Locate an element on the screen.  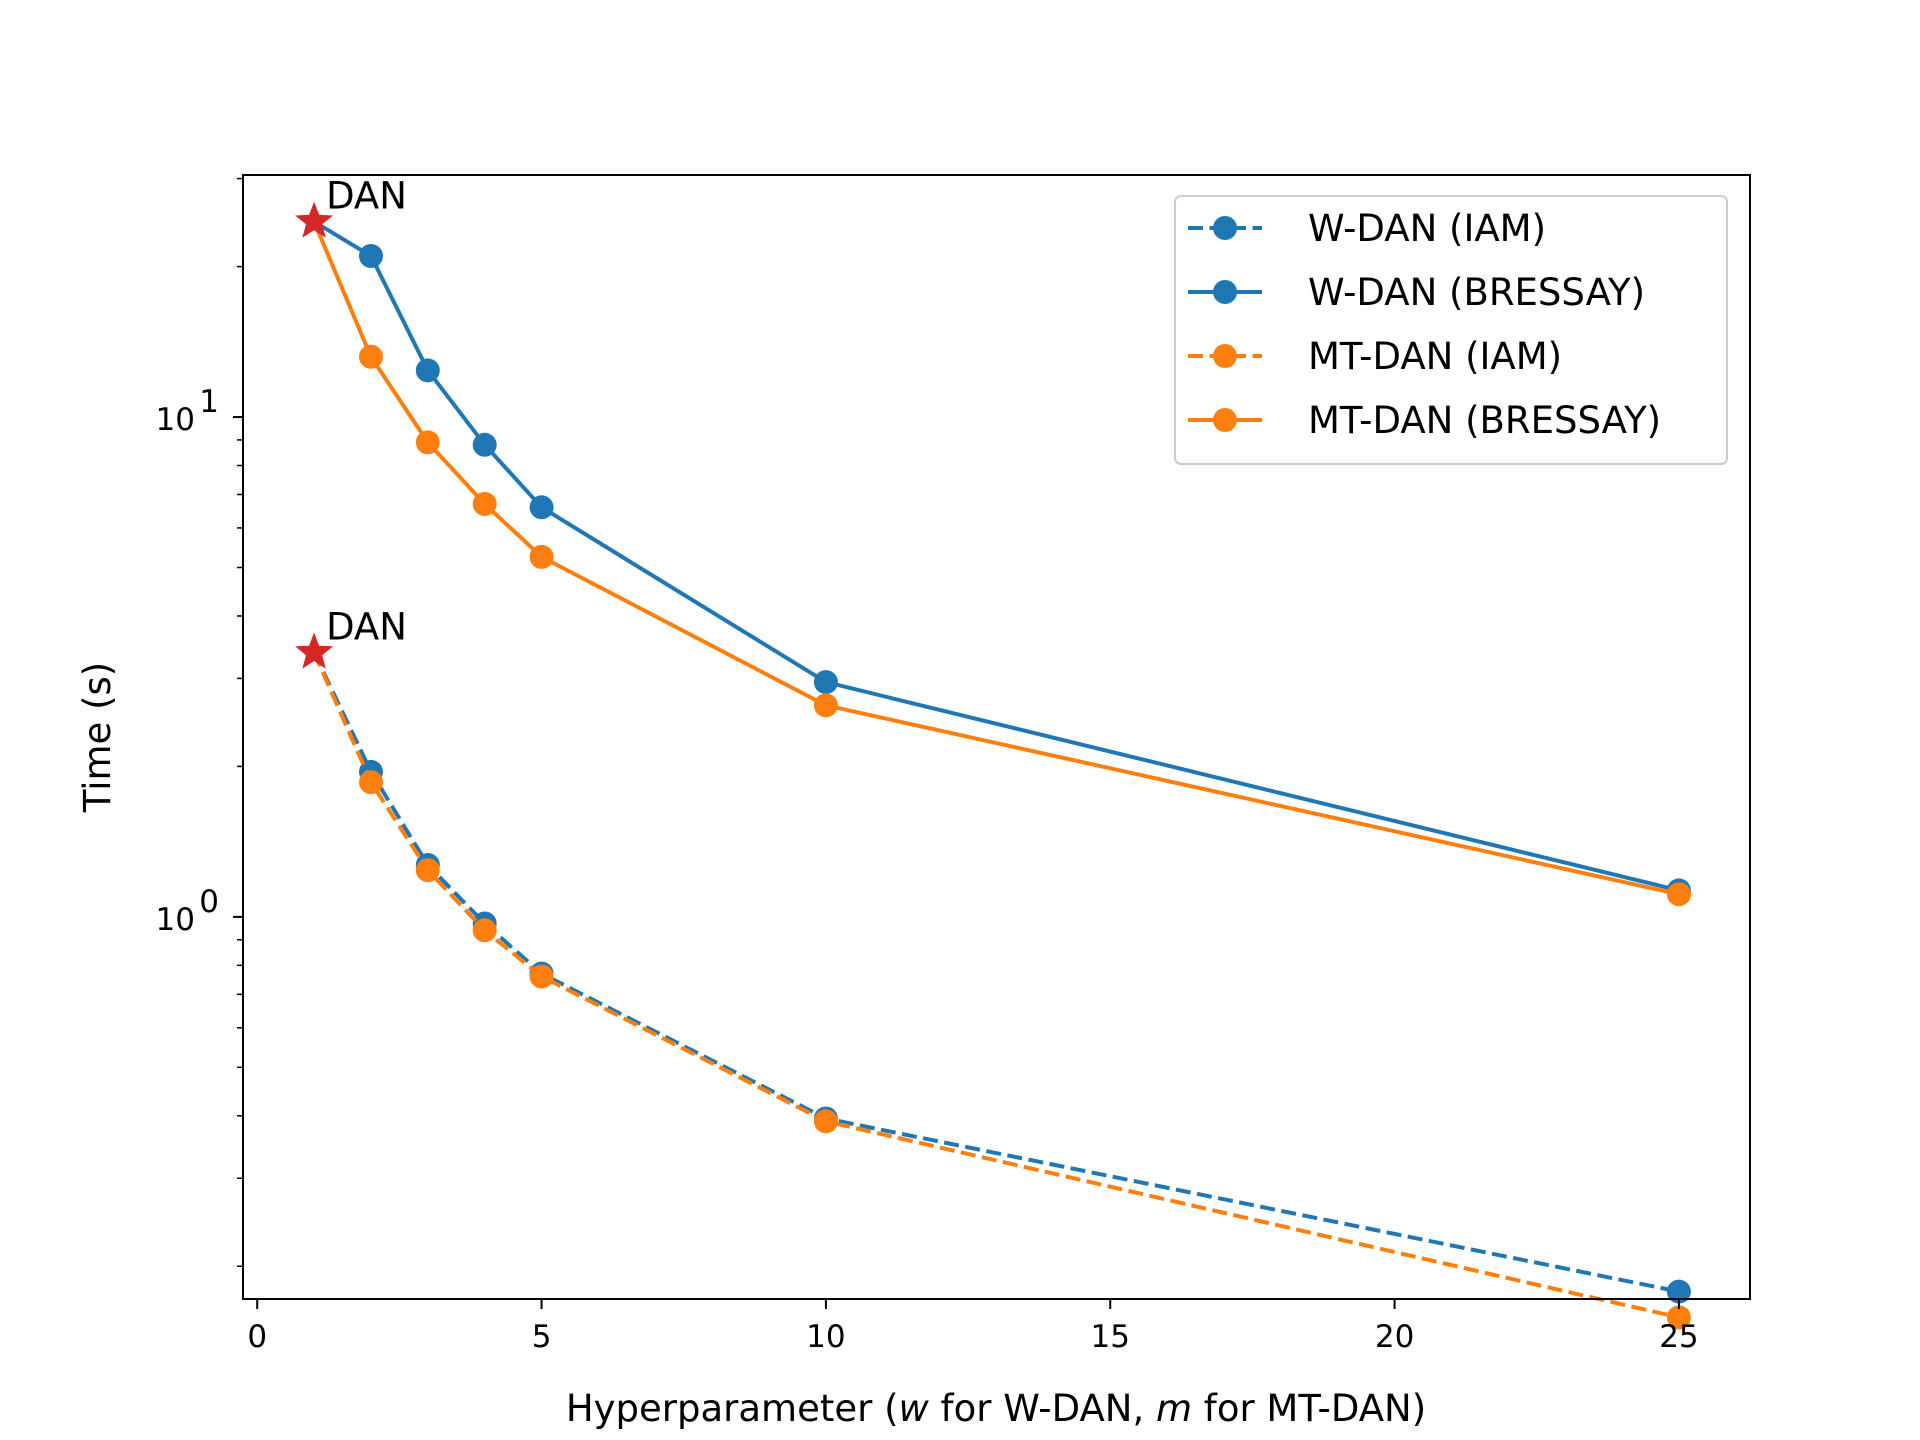
y-axis-label: Time (s) is located at coordinates (97, 737).